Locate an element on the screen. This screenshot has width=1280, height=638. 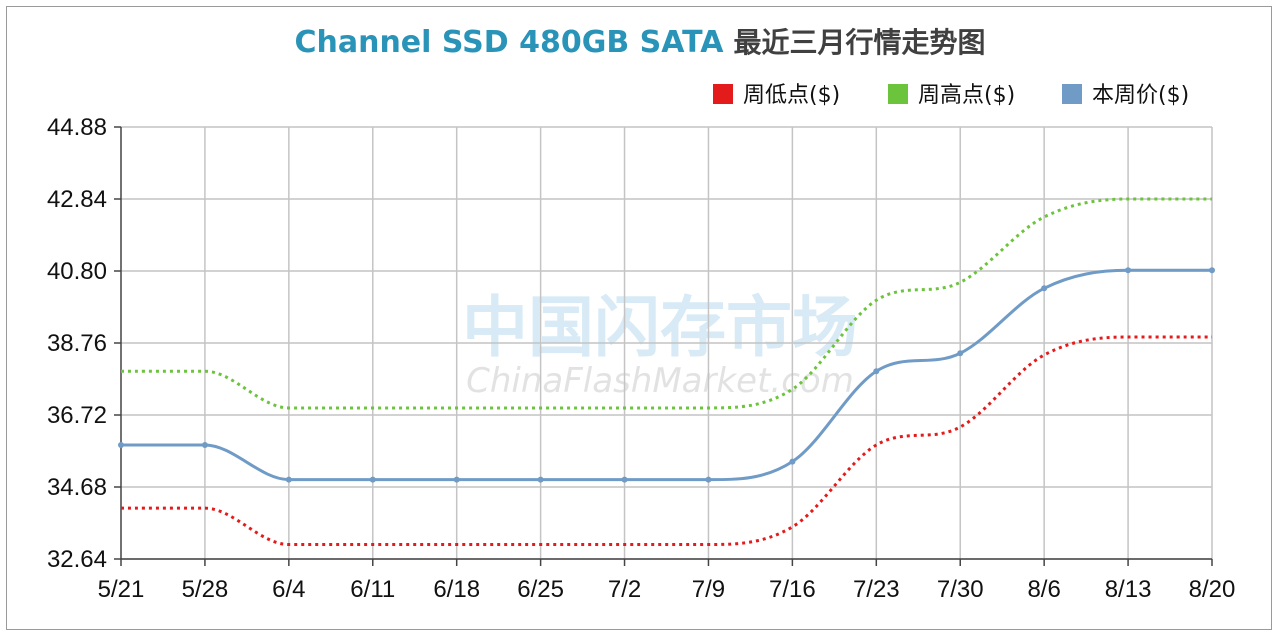
legend-label: 周高点($) is located at coordinates (966, 95).